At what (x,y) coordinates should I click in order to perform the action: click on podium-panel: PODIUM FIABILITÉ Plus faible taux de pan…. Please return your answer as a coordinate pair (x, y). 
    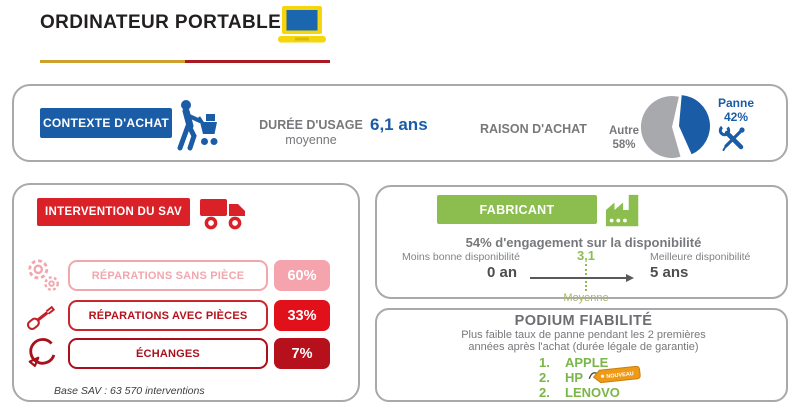
    Looking at the image, I should click on (581, 355).